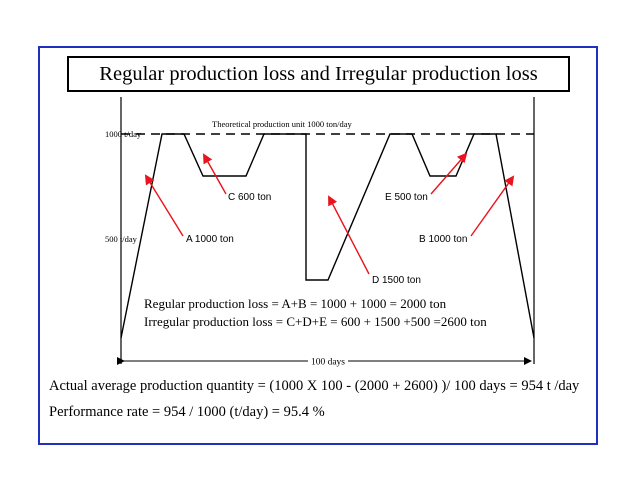  What do you see at coordinates (249, 197) in the screenshot?
I see `label-c: C 600 ton` at bounding box center [249, 197].